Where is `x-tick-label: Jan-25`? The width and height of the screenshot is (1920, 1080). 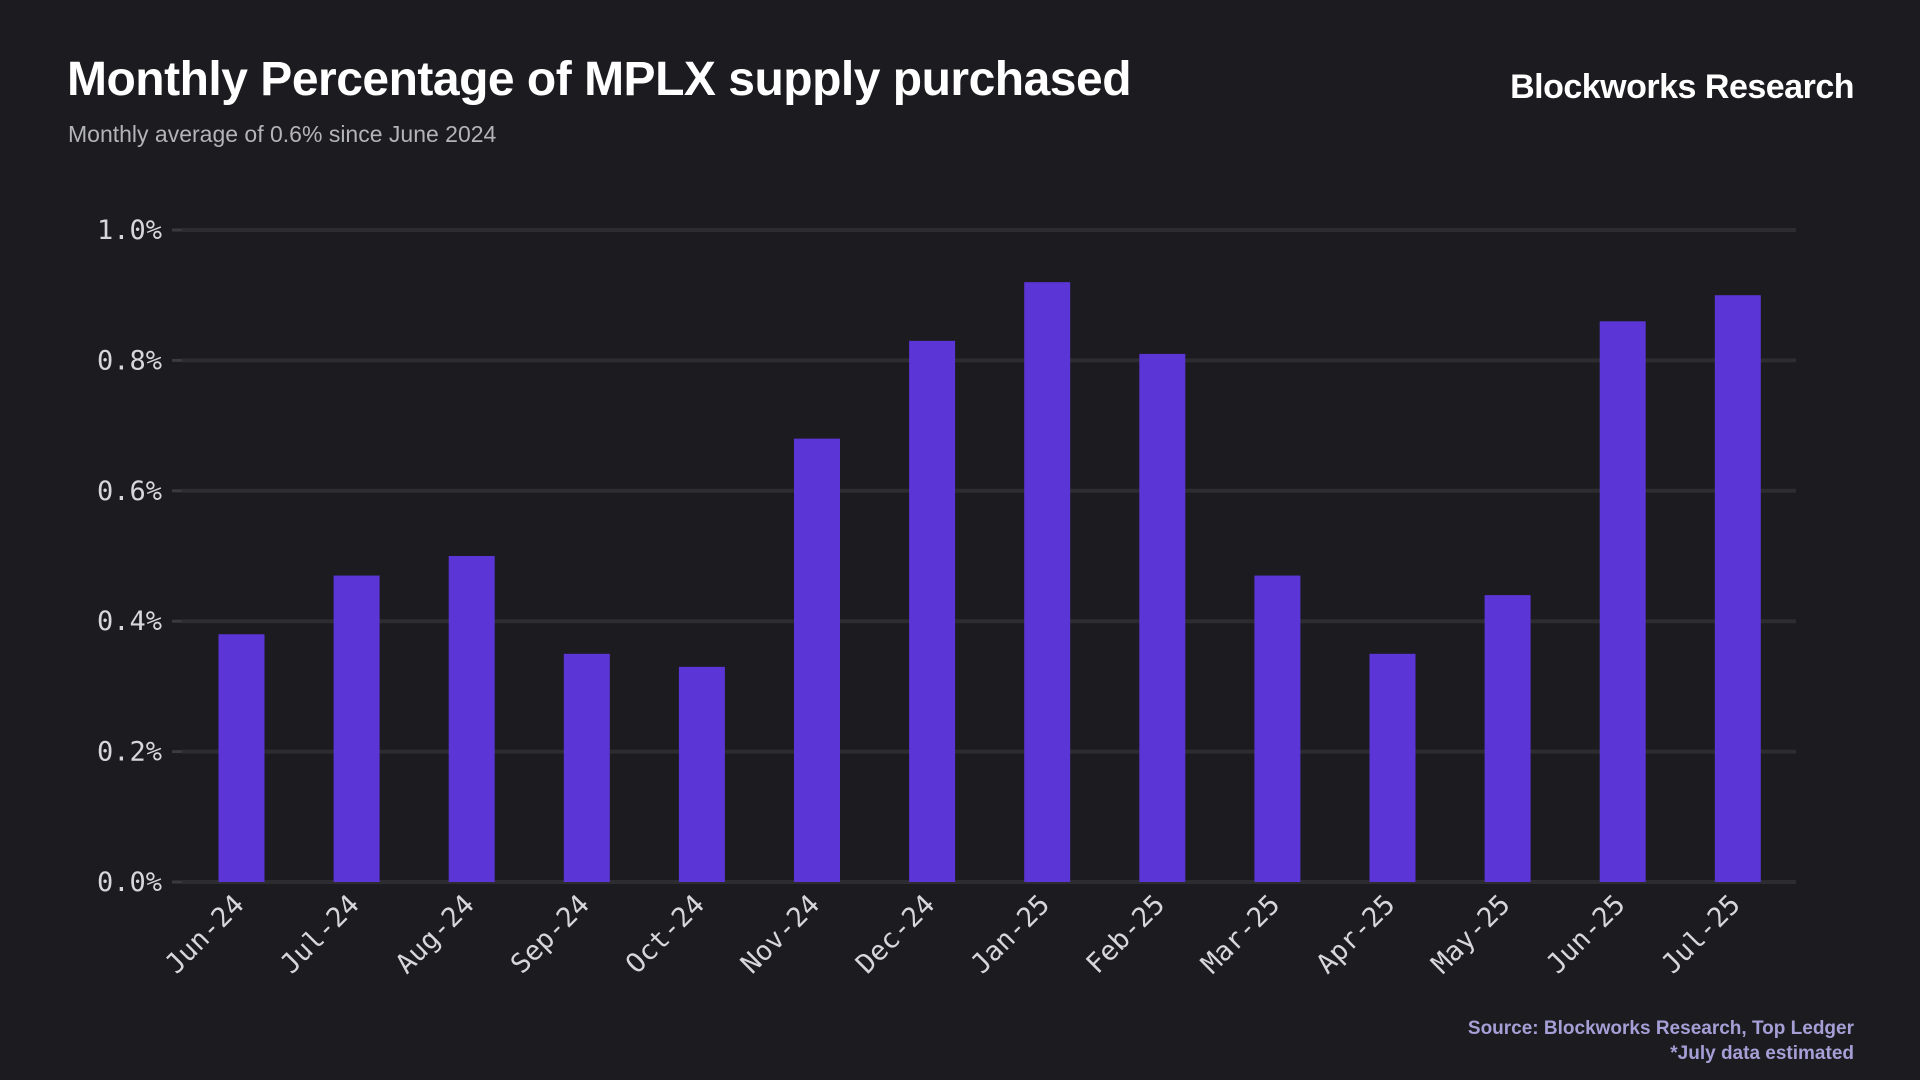 x-tick-label: Jan-25 is located at coordinates (1010, 934).